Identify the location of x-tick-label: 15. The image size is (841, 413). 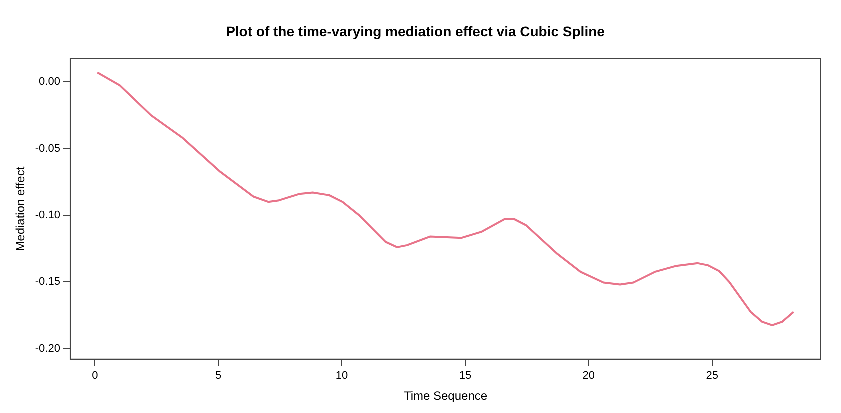
(465, 376).